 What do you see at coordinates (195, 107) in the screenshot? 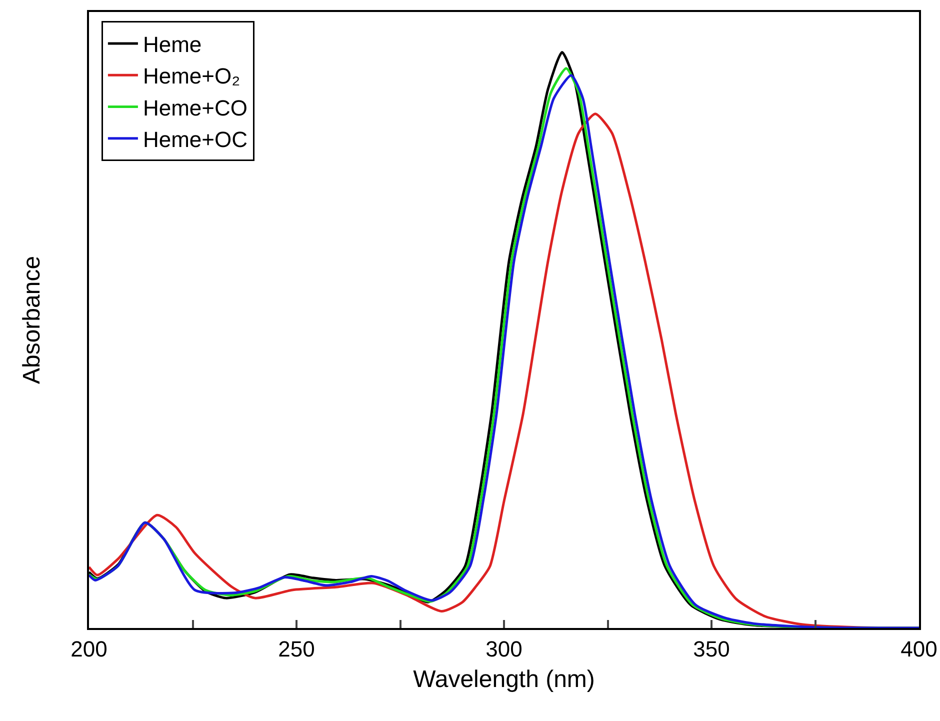
I see `legend-label: Heme+CO` at bounding box center [195, 107].